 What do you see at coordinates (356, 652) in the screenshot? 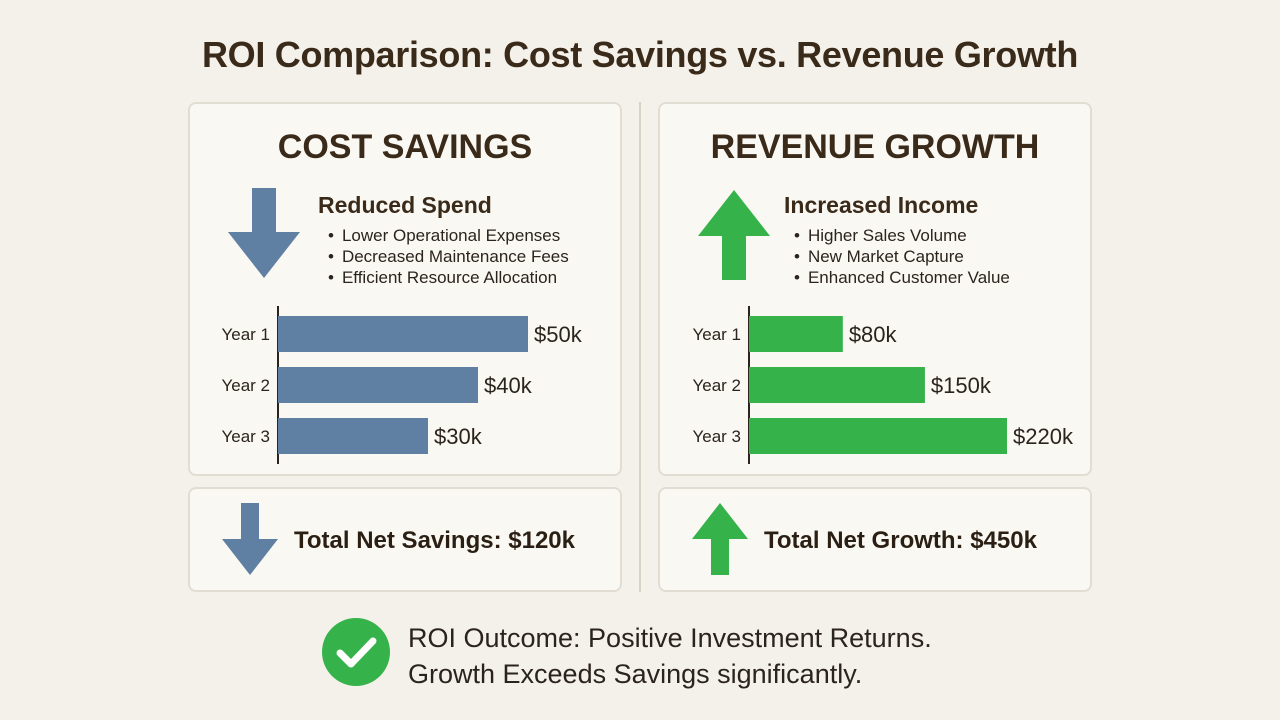
I see `checkmark-circle-icon` at bounding box center [356, 652].